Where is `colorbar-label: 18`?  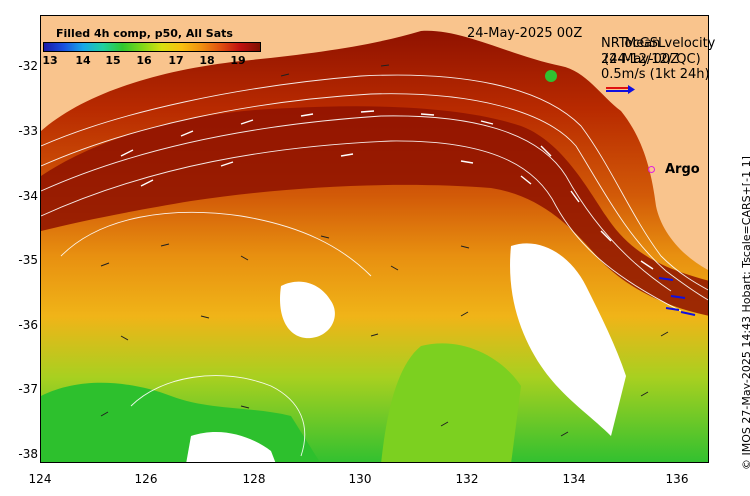
colorbar-label: 18 is located at coordinates (207, 60).